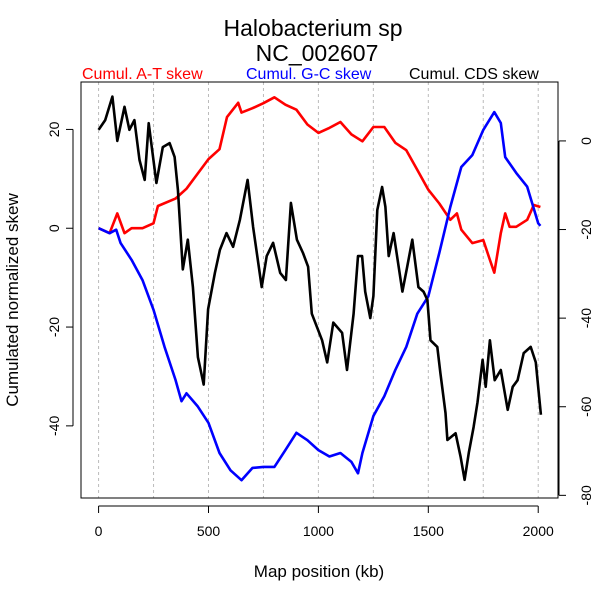  What do you see at coordinates (313, 28) in the screenshot?
I see `chart-title: Halobacterium sp` at bounding box center [313, 28].